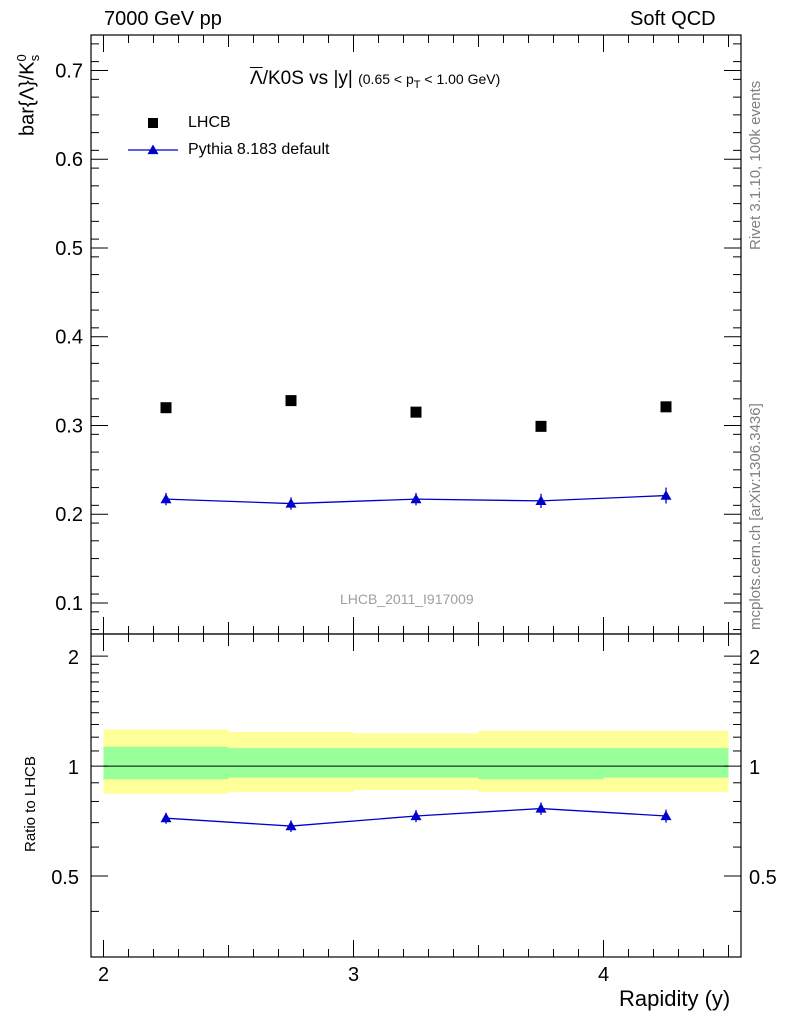 This screenshot has height=1024, width=786. Describe the element at coordinates (69, 249) in the screenshot. I see `main-y-tick-label: 0.5` at that location.